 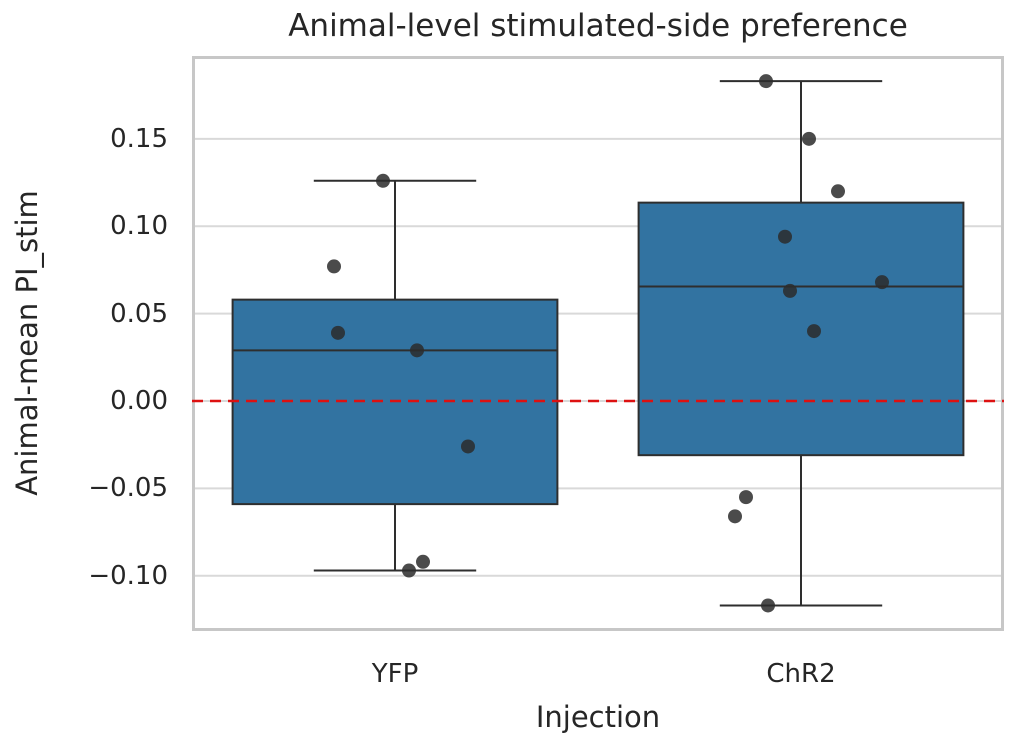 What do you see at coordinates (139, 401) in the screenshot?
I see `y-tick-label: 0.00` at bounding box center [139, 401].